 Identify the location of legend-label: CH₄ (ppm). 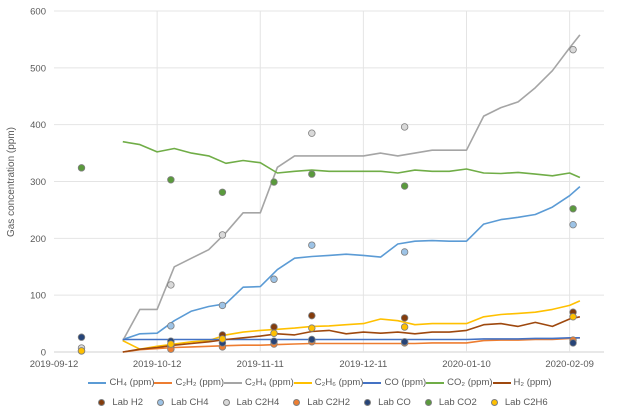
(132, 382).